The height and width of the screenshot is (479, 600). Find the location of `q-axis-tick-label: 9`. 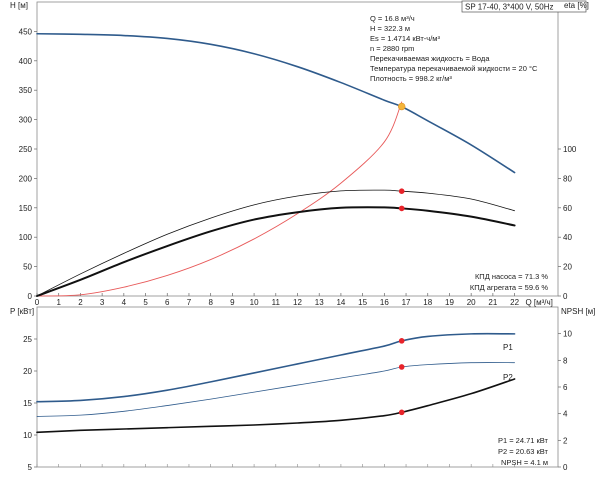

q-axis-tick-label: 9 is located at coordinates (232, 302).